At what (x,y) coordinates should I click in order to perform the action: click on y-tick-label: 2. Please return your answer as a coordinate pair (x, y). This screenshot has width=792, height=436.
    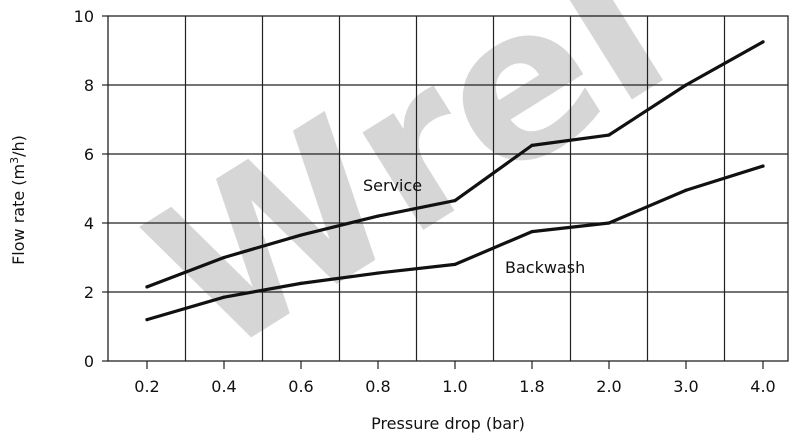
    Looking at the image, I should click on (89, 292).